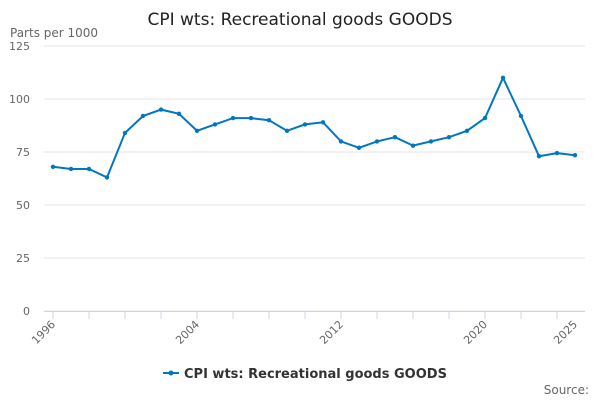 Image resolution: width=600 pixels, height=400 pixels. Describe the element at coordinates (23, 205) in the screenshot. I see `y-tick-label: 50` at that location.